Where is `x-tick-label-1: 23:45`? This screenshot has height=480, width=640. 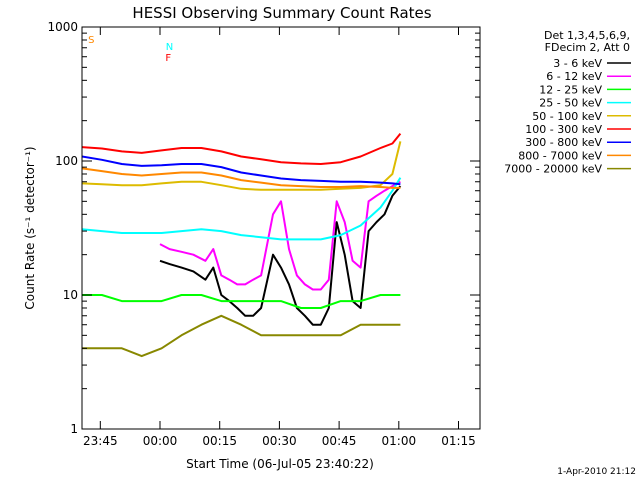
x-tick-label-1: 23:45 is located at coordinates (100, 441).